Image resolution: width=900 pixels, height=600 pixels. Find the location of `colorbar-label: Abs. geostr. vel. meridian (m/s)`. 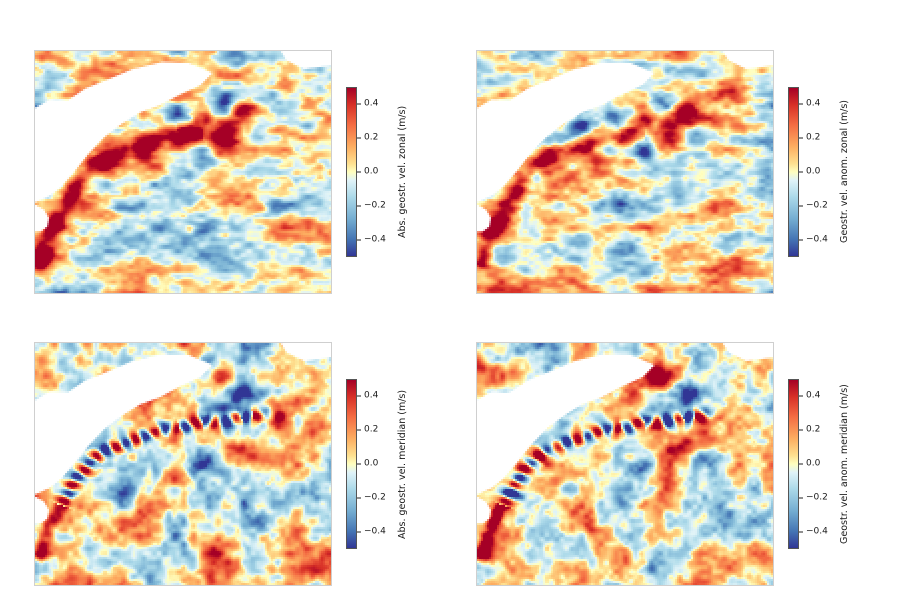

colorbar-label: Abs. geostr. vel. meridian (m/s) is located at coordinates (402, 464).